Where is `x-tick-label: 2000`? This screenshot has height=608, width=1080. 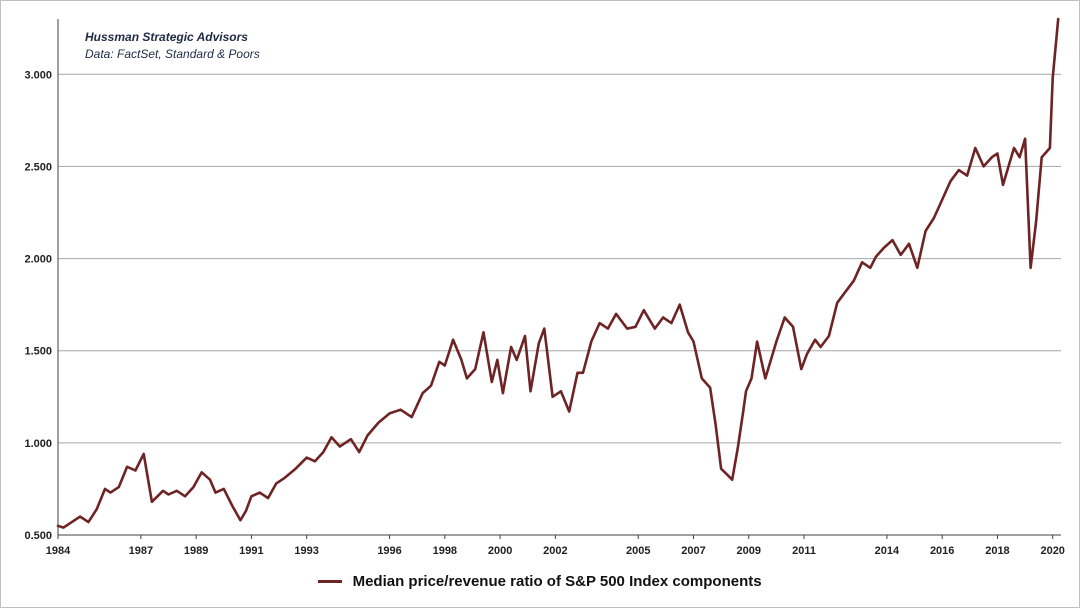
x-tick-label: 2000 is located at coordinates (500, 551).